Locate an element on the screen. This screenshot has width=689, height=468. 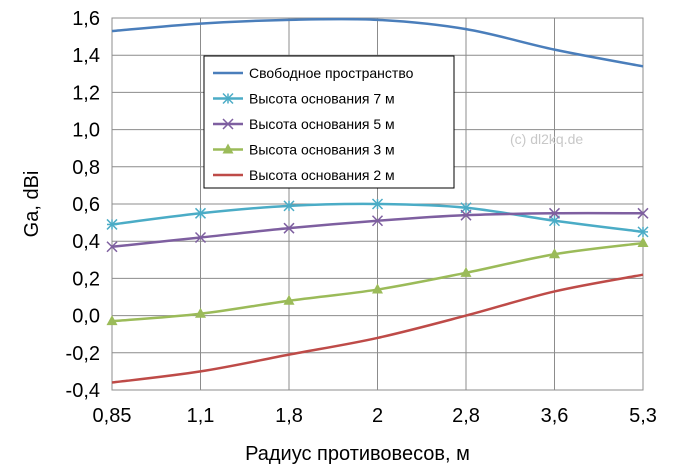
legend-label: Высота основания 2 м is located at coordinates (322, 175).